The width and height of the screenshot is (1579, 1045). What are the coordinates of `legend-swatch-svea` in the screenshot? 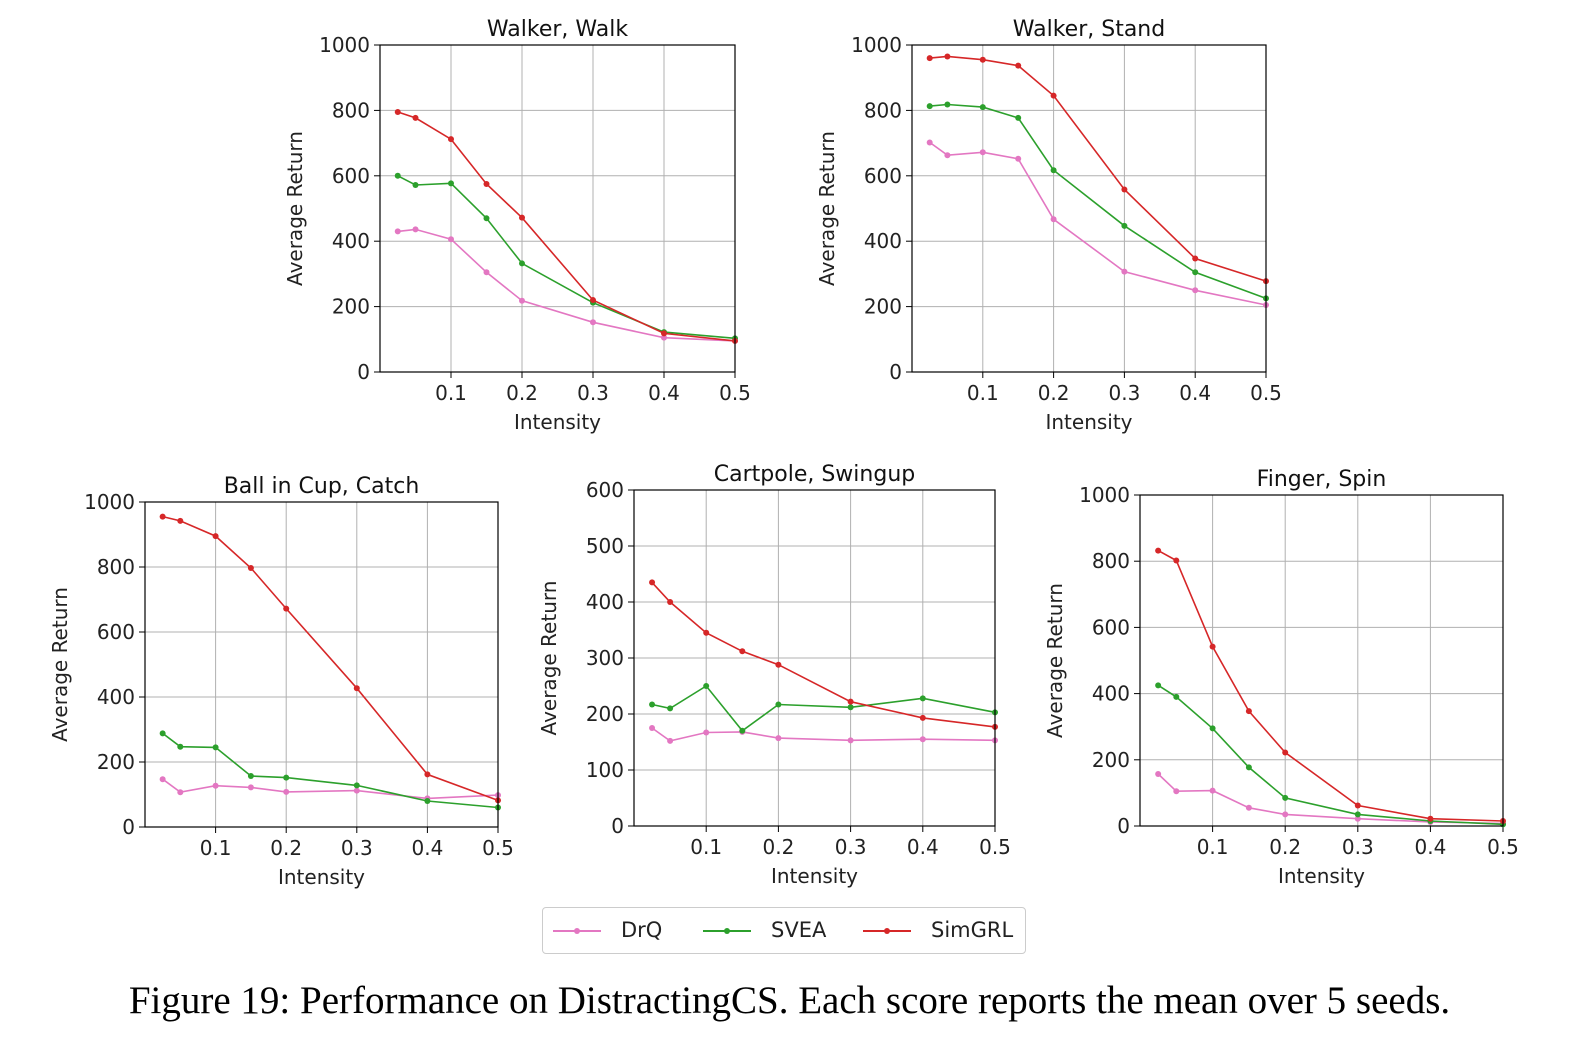 It's located at (727, 931).